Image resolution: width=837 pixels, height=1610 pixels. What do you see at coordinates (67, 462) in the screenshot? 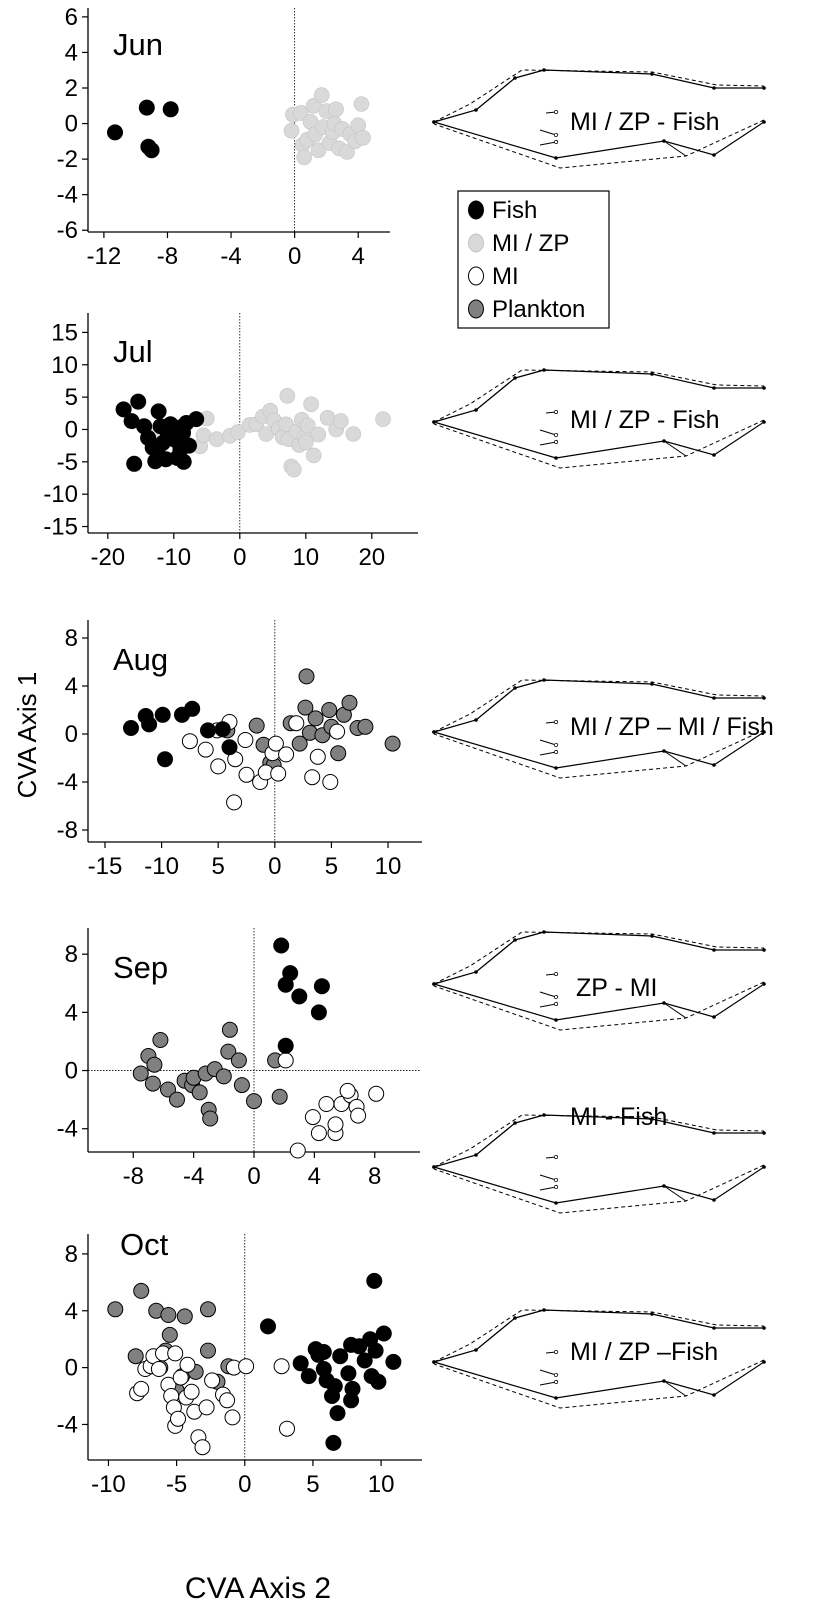
I see `y-tick-label: -5` at bounding box center [67, 462].